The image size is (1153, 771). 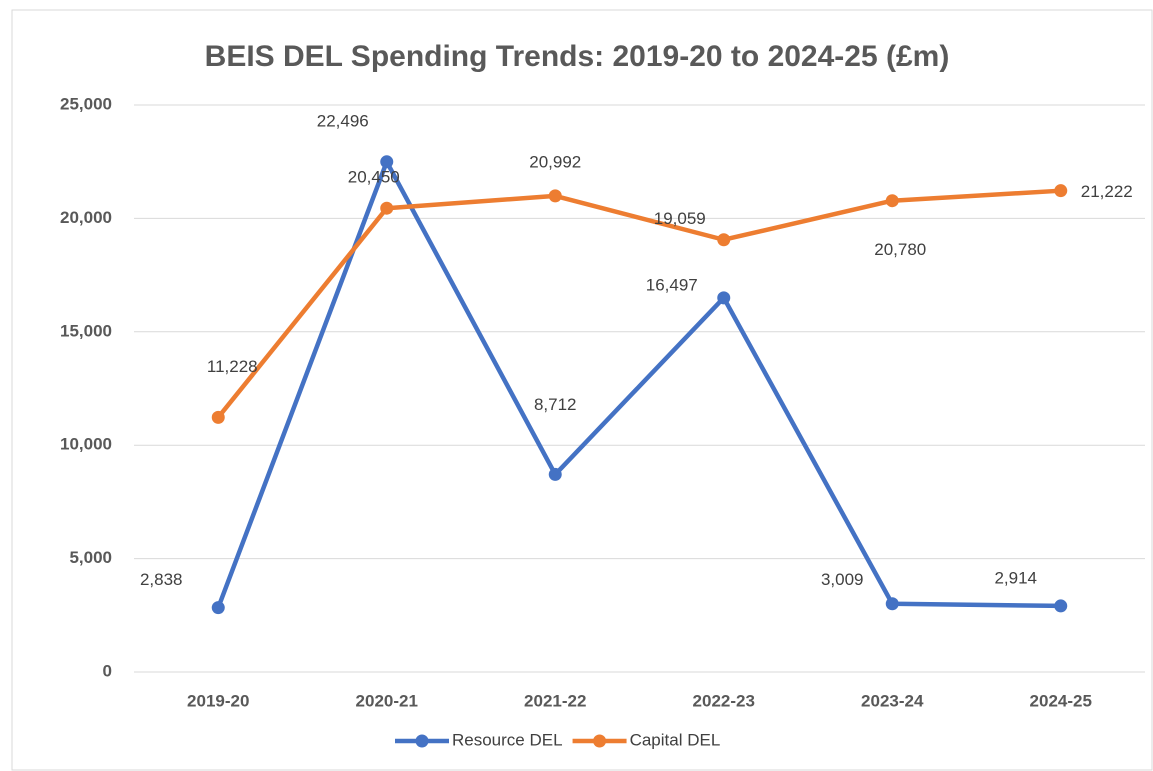 I want to click on x-tick-label: 2020-21, so click(x=387, y=700).